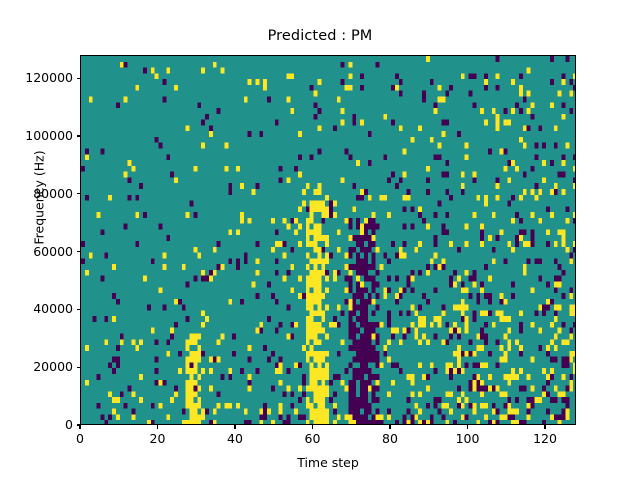 The width and height of the screenshot is (640, 480). I want to click on x-tick-label: 120, so click(545, 438).